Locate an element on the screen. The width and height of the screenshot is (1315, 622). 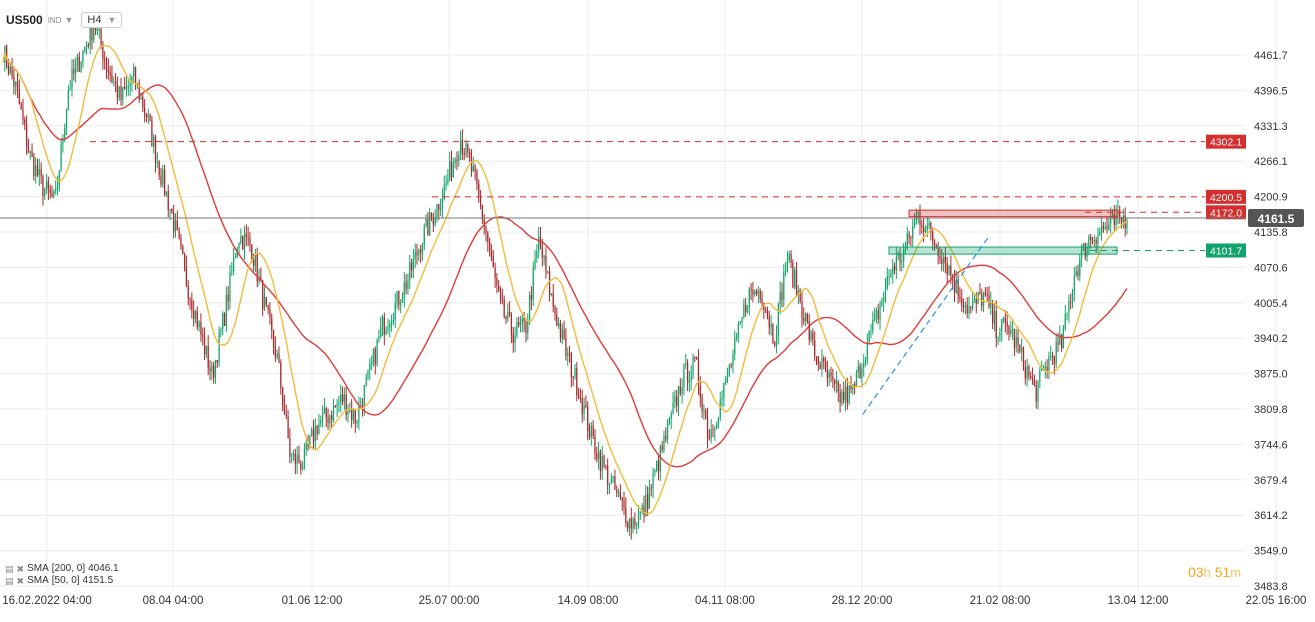
y-tick-label: 3809.8 is located at coordinates (1271, 410).